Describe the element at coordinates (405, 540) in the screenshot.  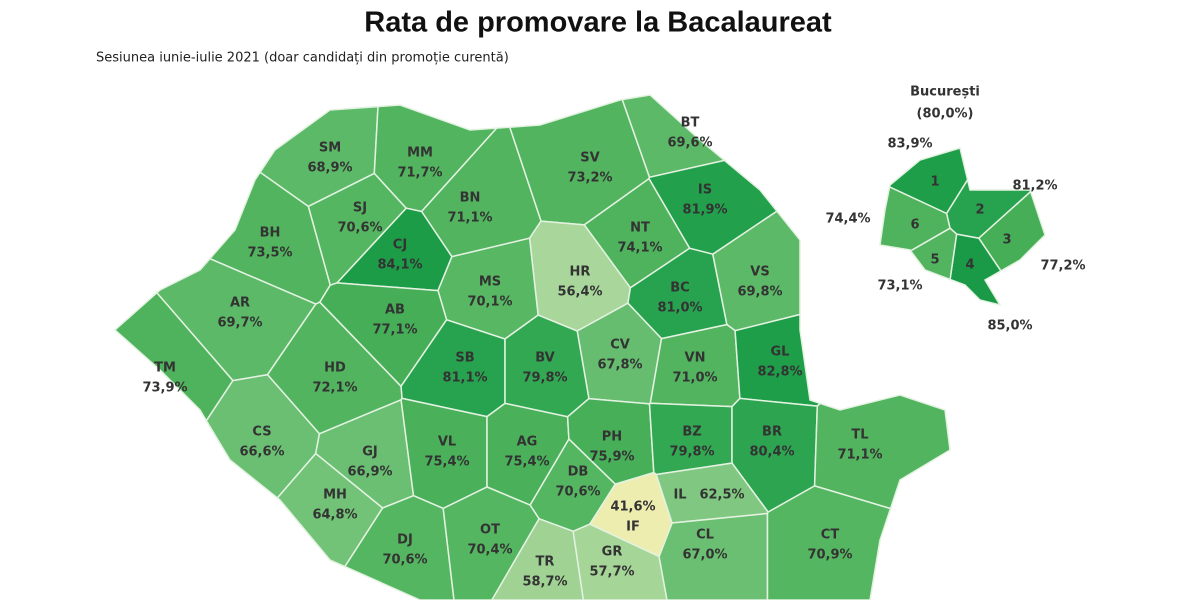
I see `county-code: DJ` at that location.